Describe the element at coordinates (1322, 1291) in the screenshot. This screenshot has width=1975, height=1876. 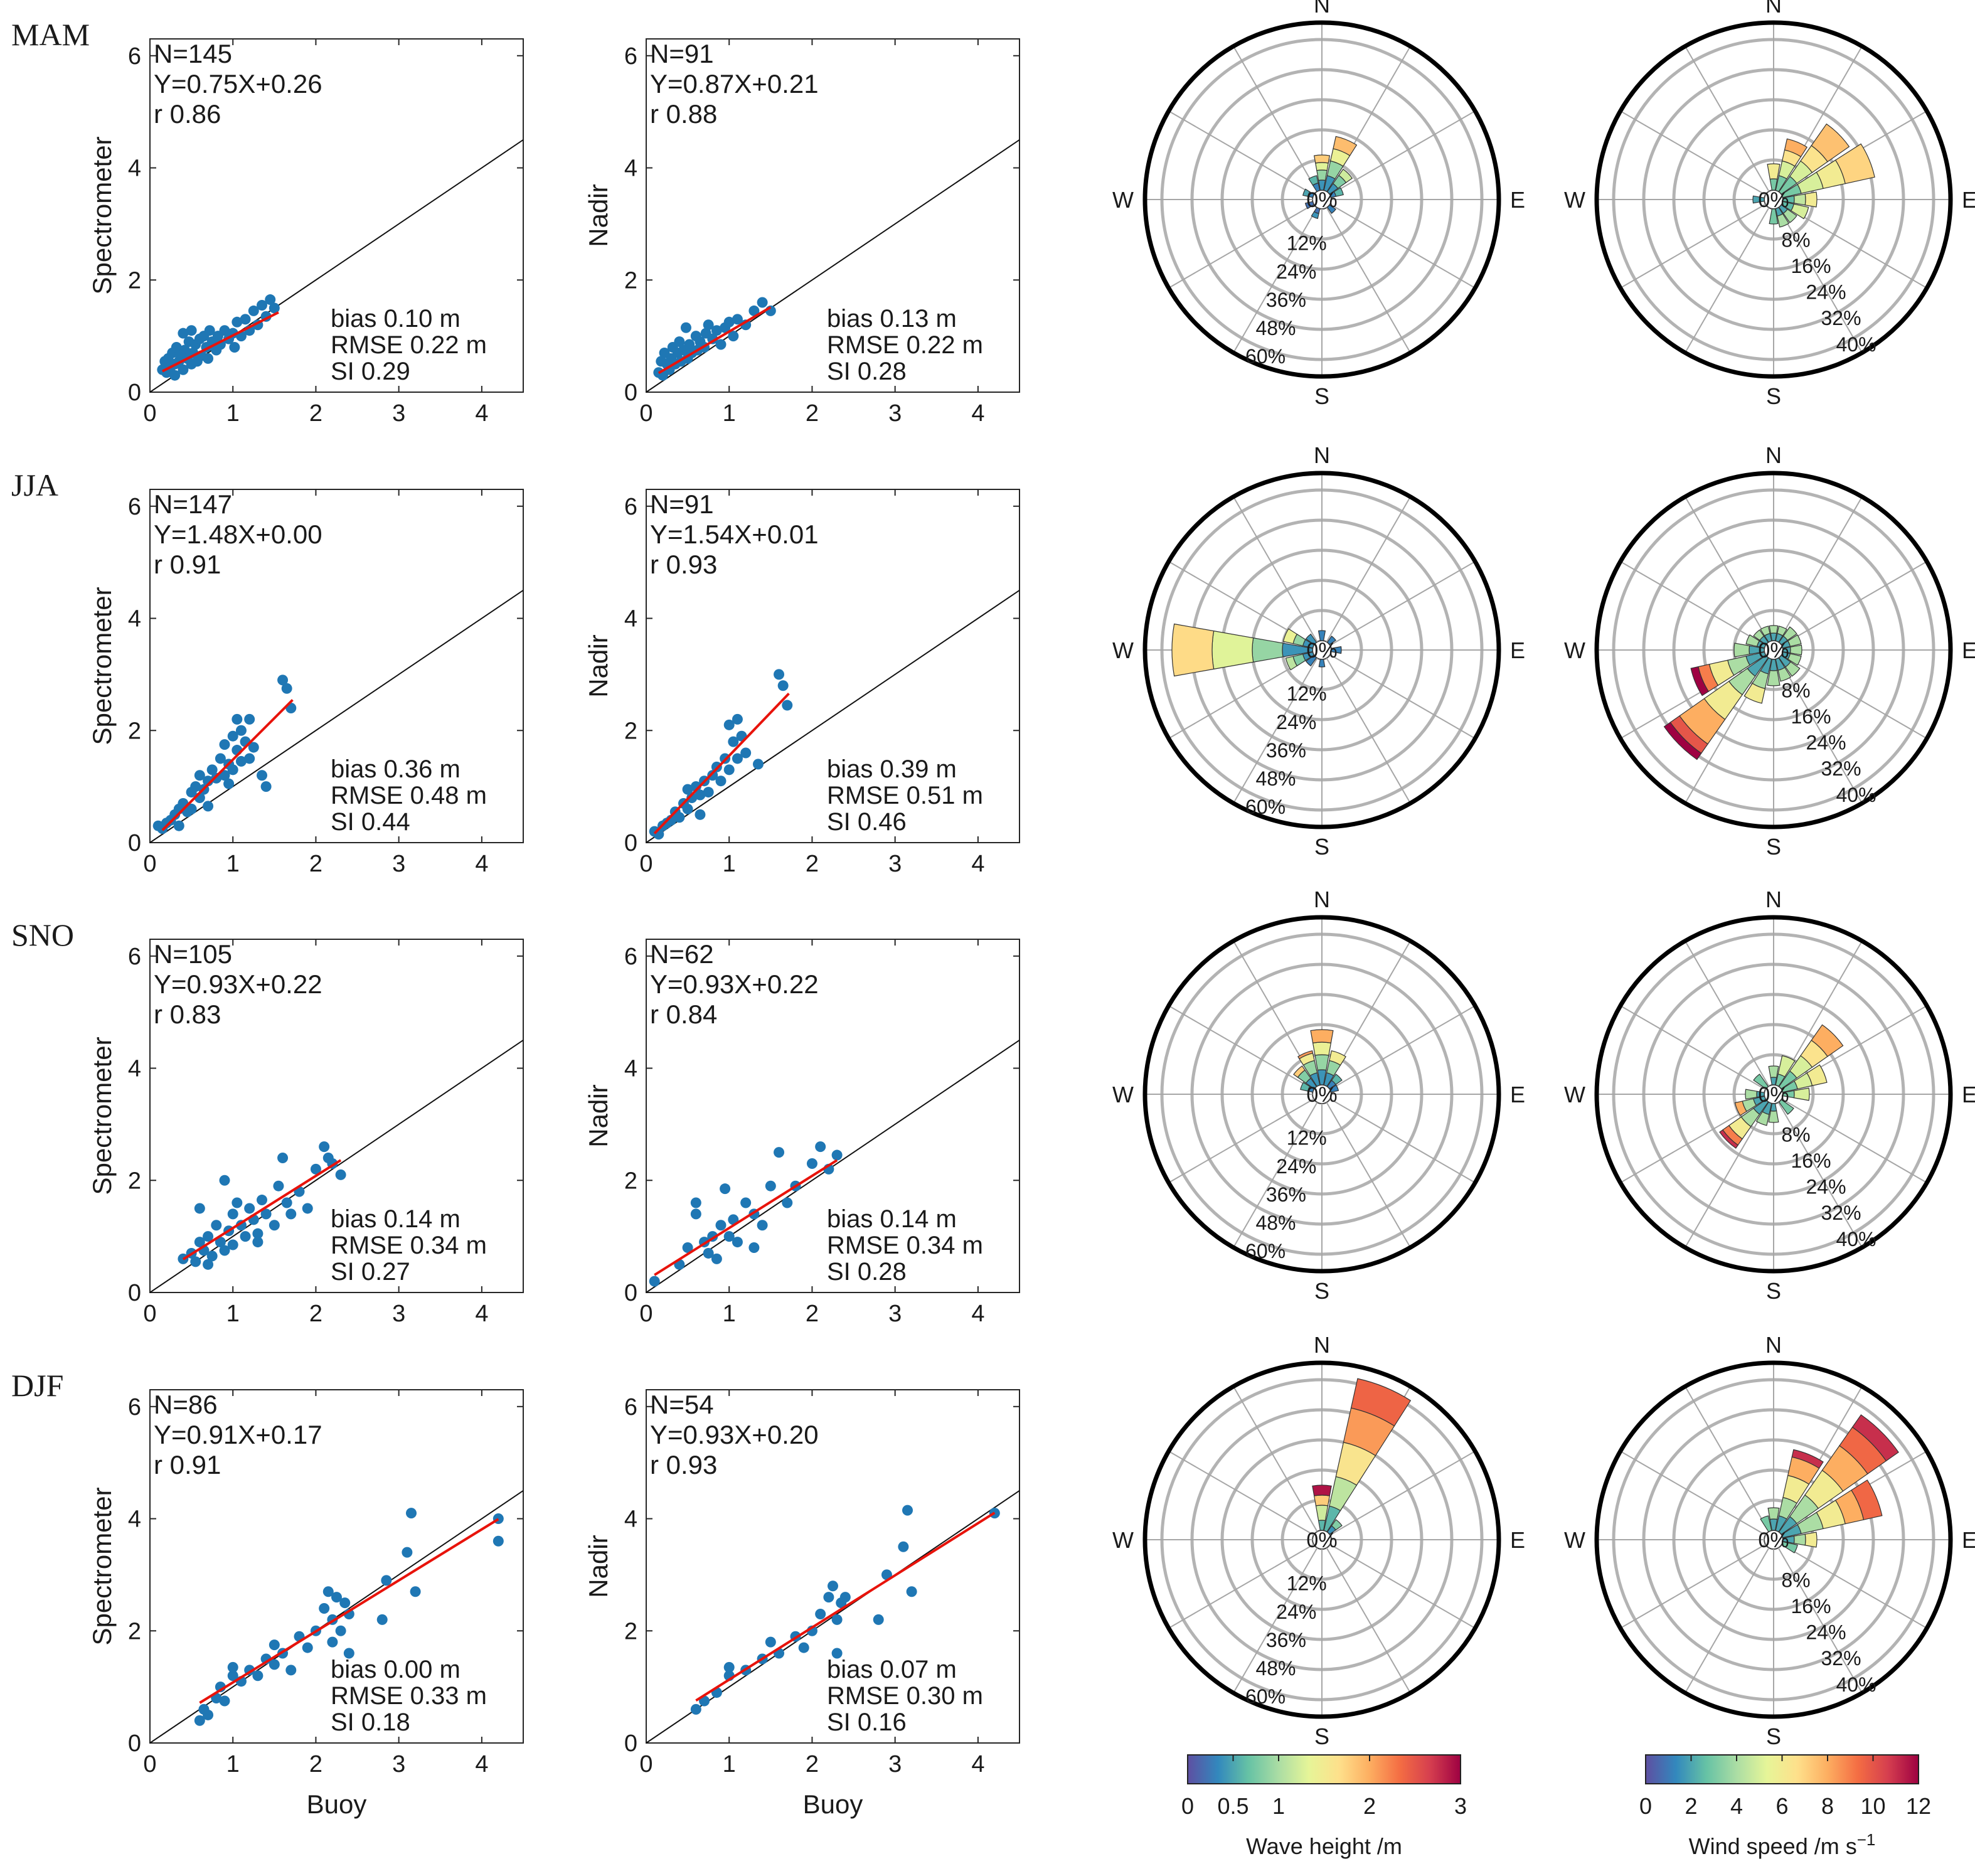
I see `compass-south: S` at that location.